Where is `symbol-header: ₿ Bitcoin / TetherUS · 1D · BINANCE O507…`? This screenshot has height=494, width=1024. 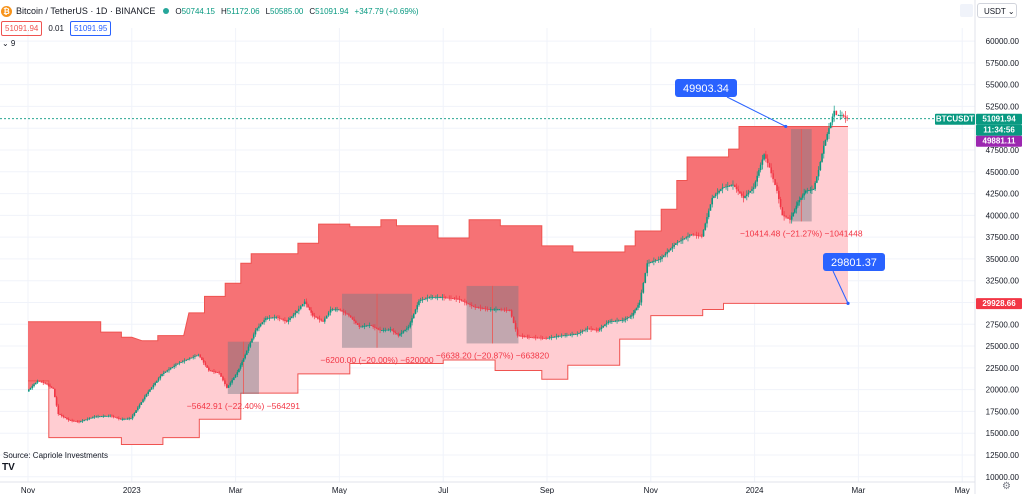
symbol-header: ₿ Bitcoin / TetherUS · 1D · BINANCE O507… is located at coordinates (212, 11).